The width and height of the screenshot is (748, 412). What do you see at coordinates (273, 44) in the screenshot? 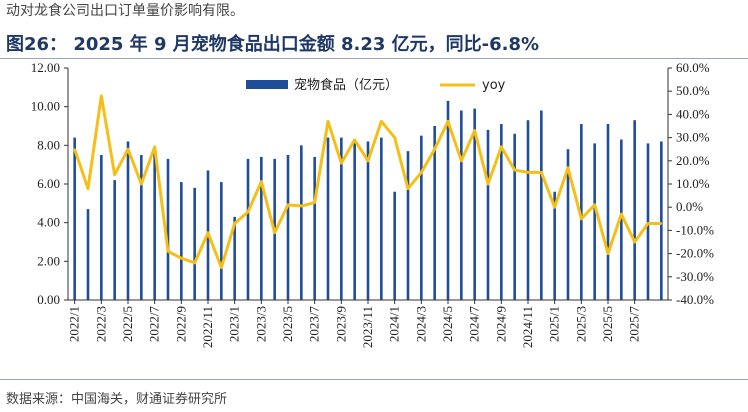
I see `figure-title: 图26： 2025 年 9 月宠物食品出口金额 8.23 亿元，同比-6.8%` at bounding box center [273, 44].